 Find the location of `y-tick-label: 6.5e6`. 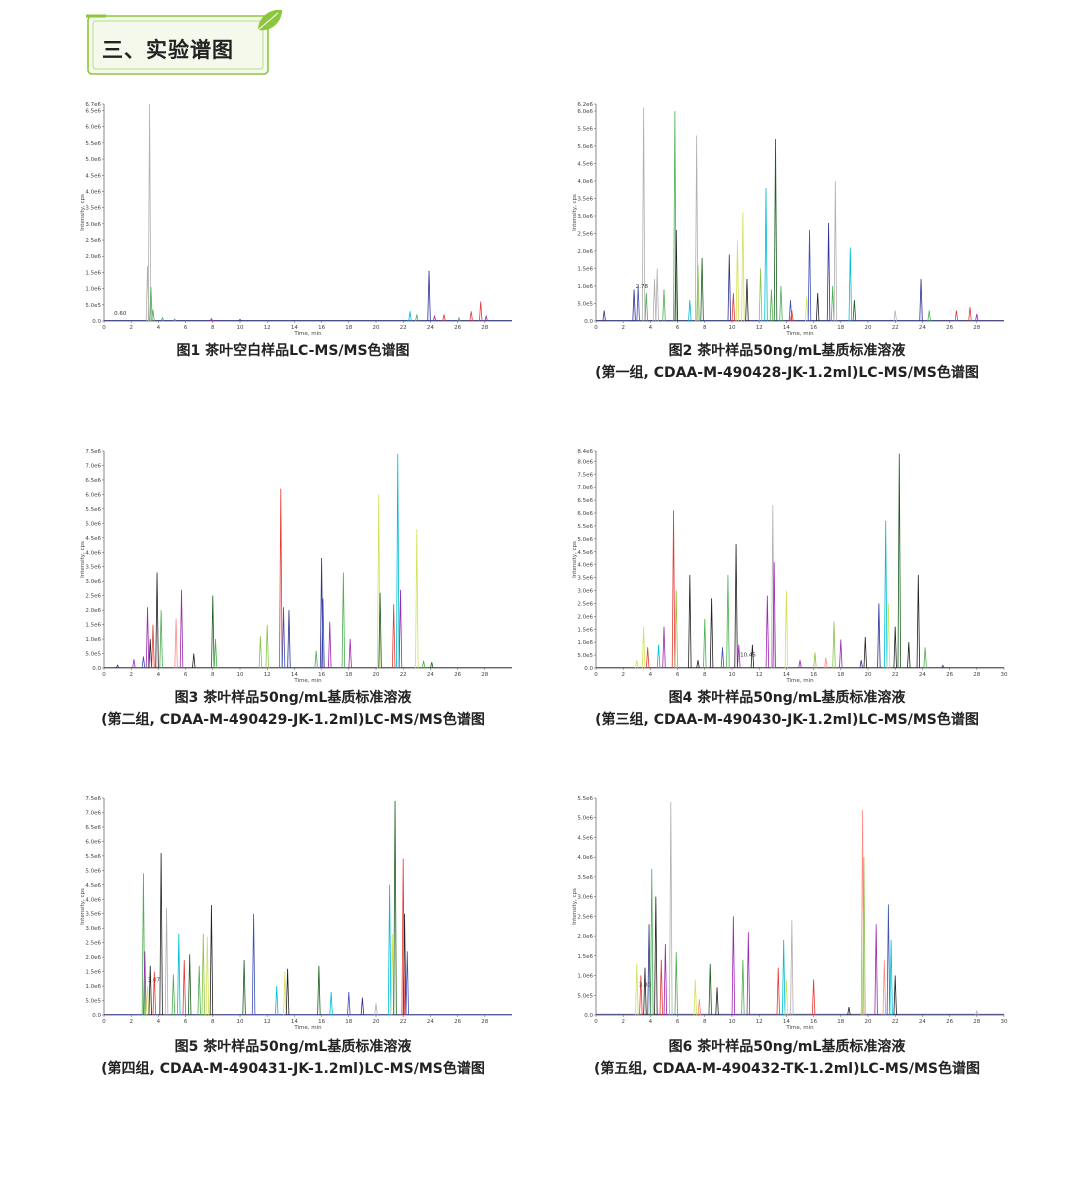

y-tick-label: 6.5e6 is located at coordinates (93, 111).